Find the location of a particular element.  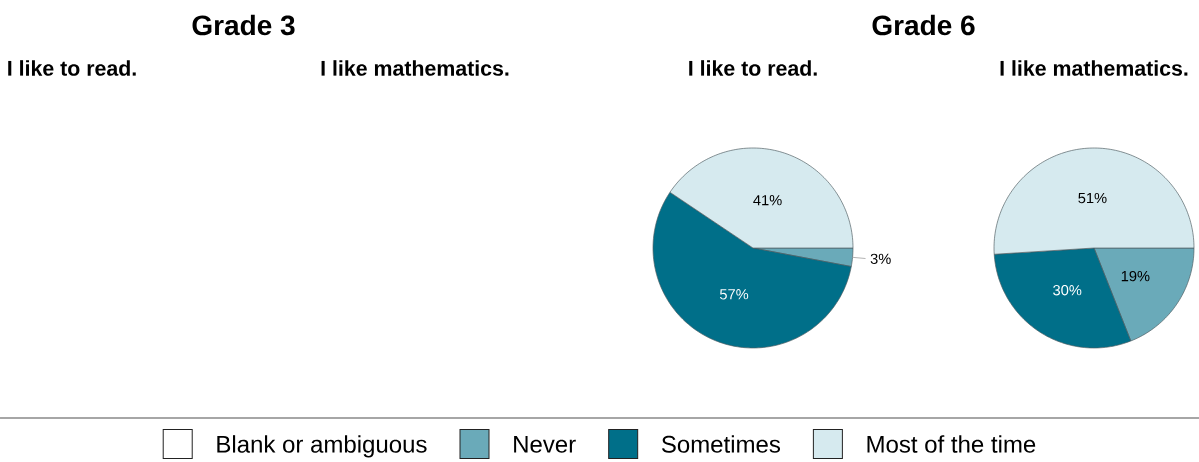

text: Grade 3 is located at coordinates (243, 25).